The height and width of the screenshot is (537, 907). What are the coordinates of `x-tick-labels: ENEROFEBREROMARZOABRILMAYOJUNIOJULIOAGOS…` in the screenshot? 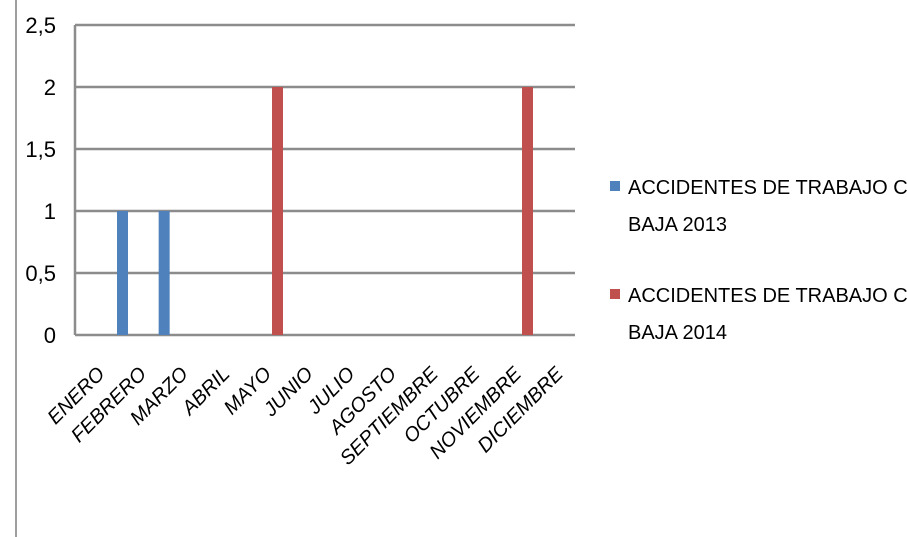 It's located at (306, 416).